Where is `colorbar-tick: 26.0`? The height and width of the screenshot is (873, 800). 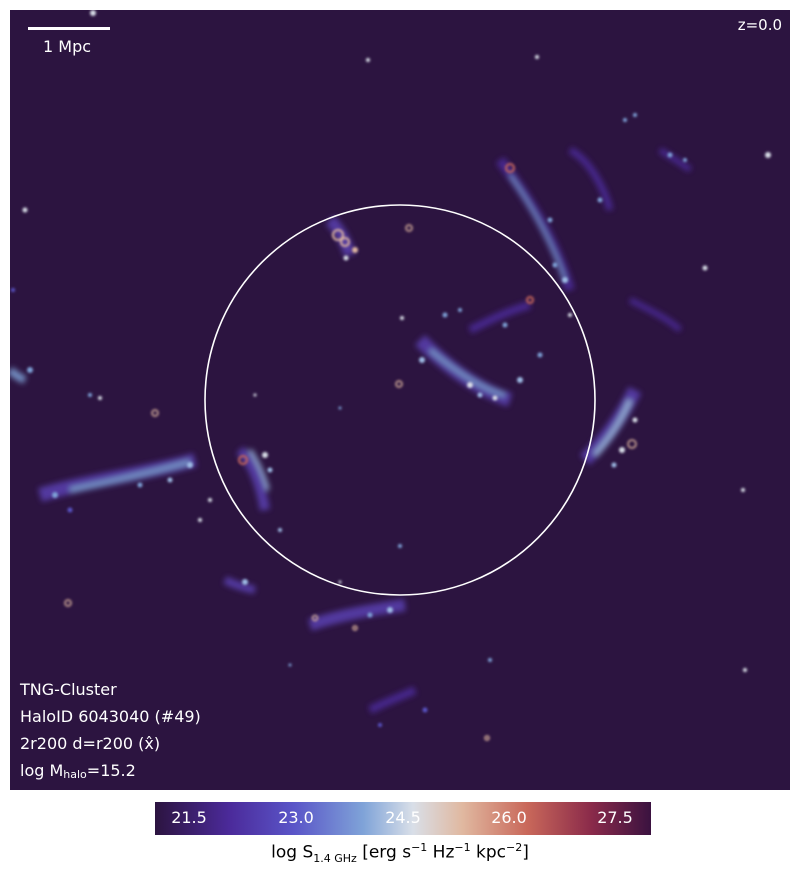
colorbar-tick: 26.0 is located at coordinates (509, 817).